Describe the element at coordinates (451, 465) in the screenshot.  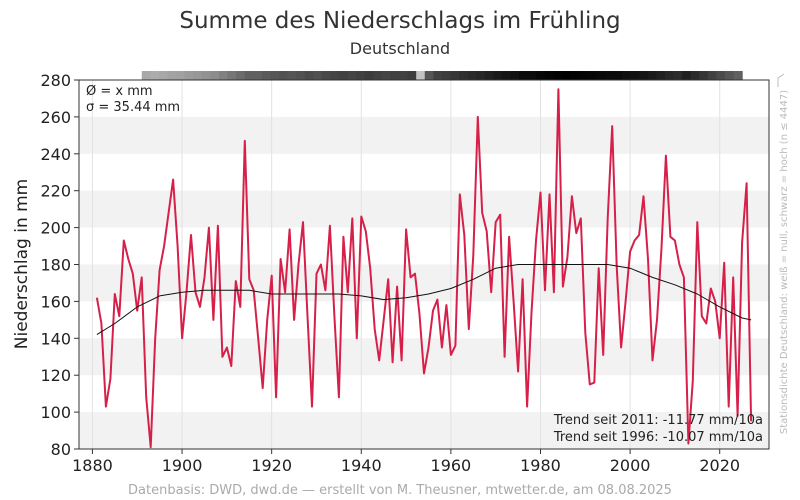
I see `x-tick-label-1960: 1960` at that location.